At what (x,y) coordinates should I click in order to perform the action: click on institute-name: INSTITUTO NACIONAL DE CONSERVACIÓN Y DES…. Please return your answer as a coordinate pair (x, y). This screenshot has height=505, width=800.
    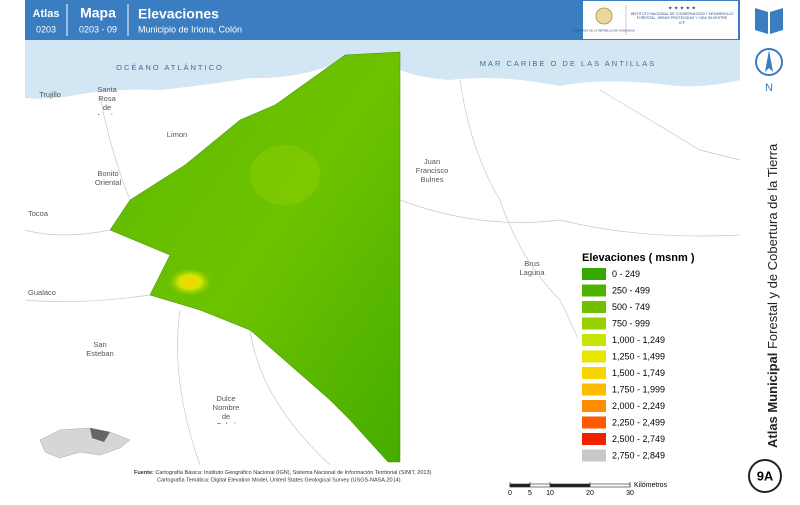
    Looking at the image, I should click on (682, 18).